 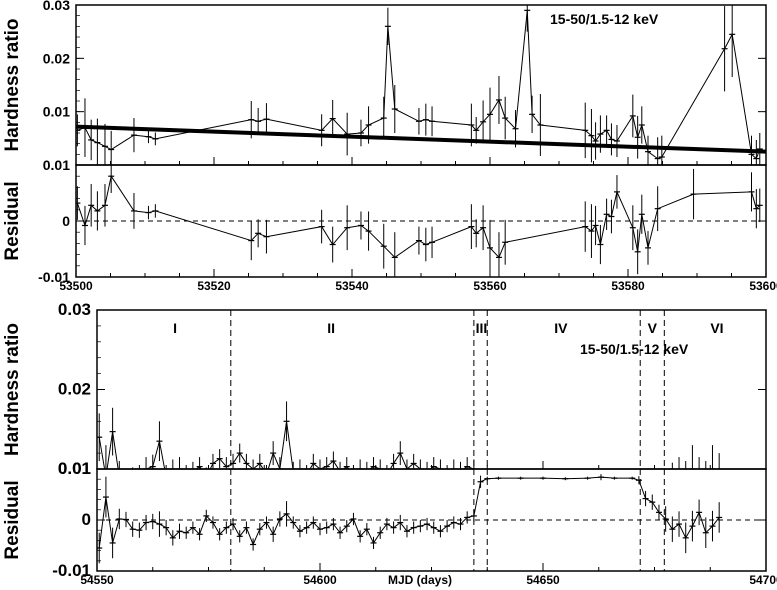 What do you see at coordinates (12, 519) in the screenshot?
I see `bottom-residual-ylabel: Residual` at bounding box center [12, 519].